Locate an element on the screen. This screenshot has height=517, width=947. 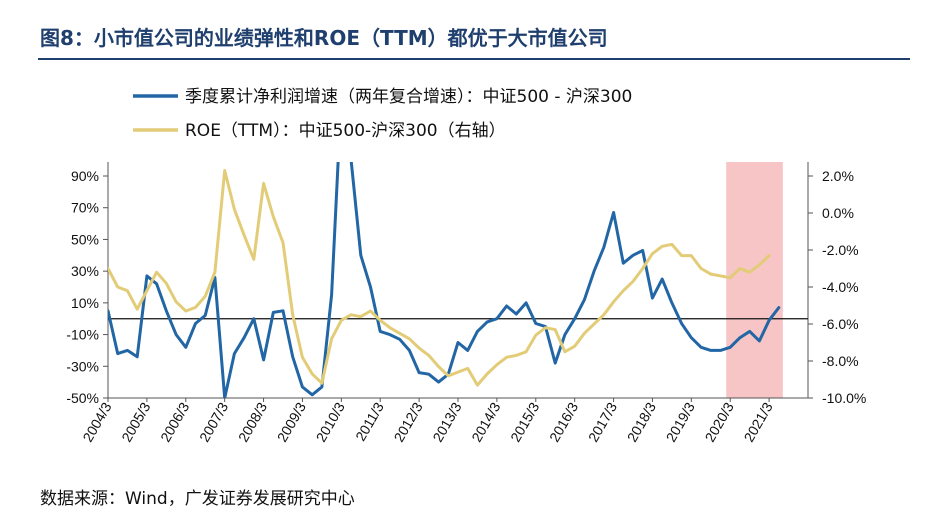
right-tick-label: -8.0% is located at coordinates (840, 361).